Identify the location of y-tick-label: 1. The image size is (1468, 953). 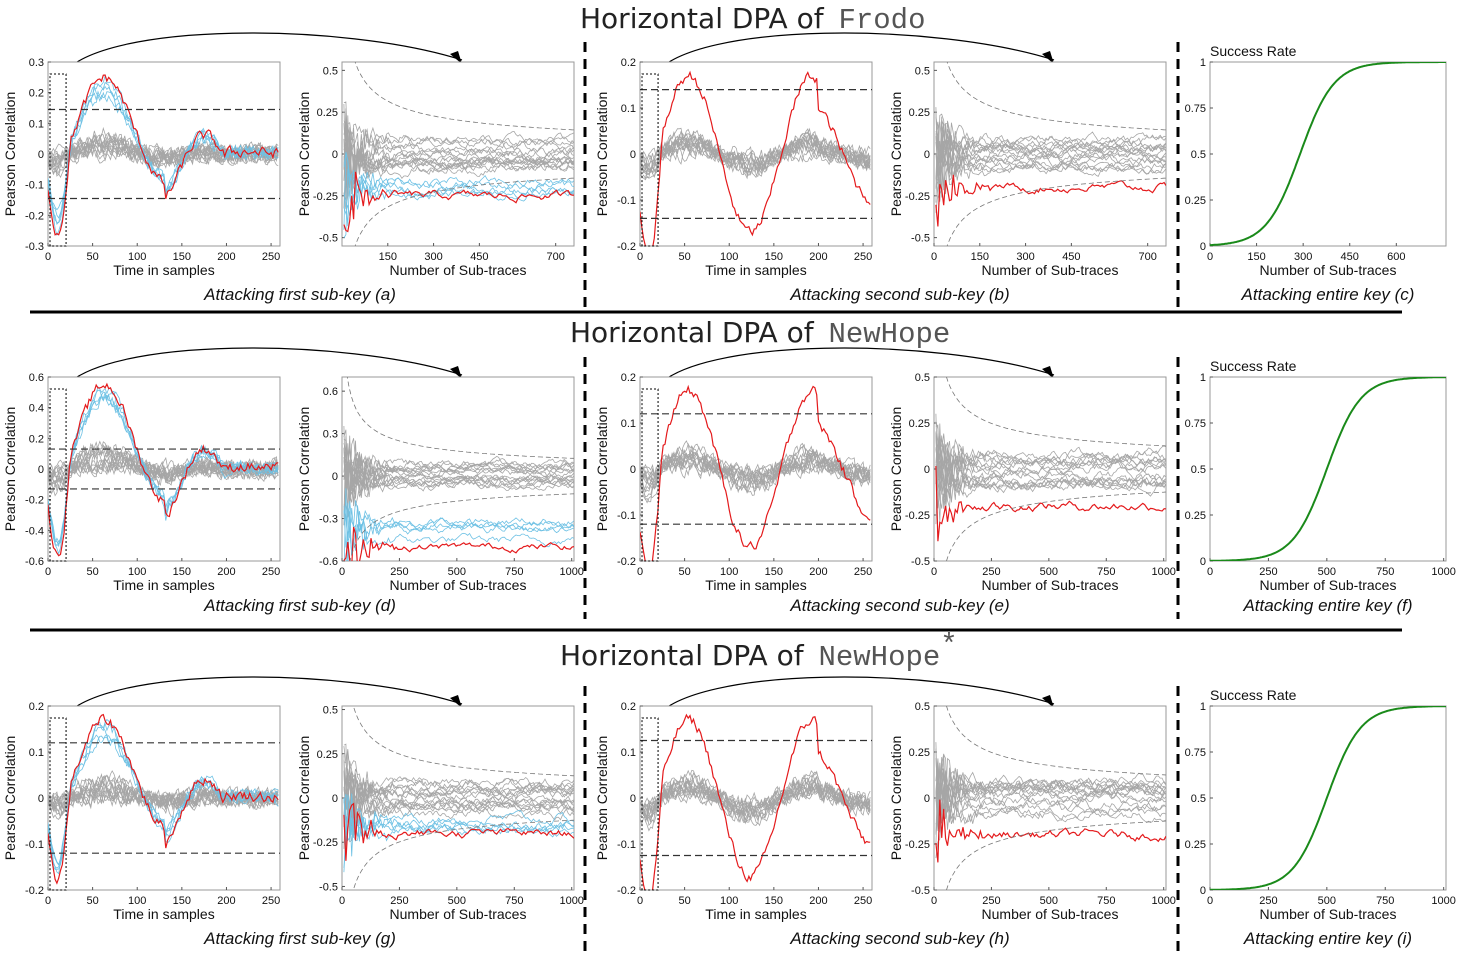
(1203, 378).